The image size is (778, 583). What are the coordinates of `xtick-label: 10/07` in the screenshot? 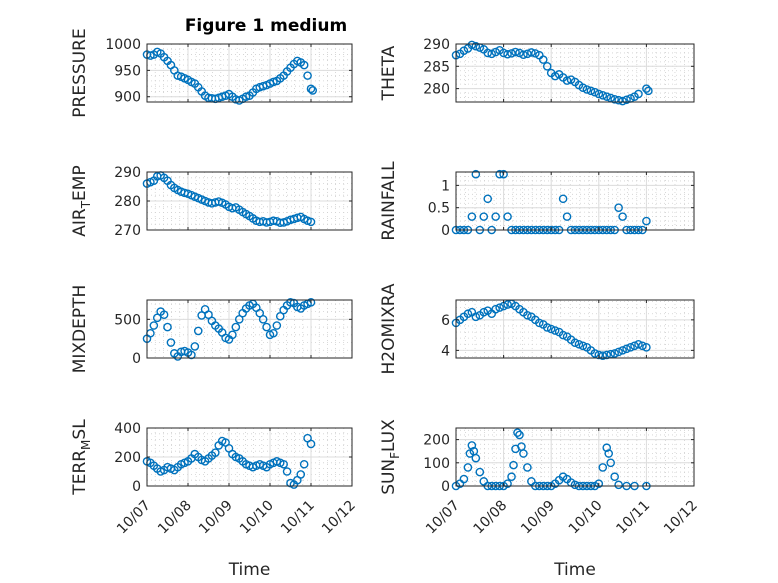 It's located at (134, 518).